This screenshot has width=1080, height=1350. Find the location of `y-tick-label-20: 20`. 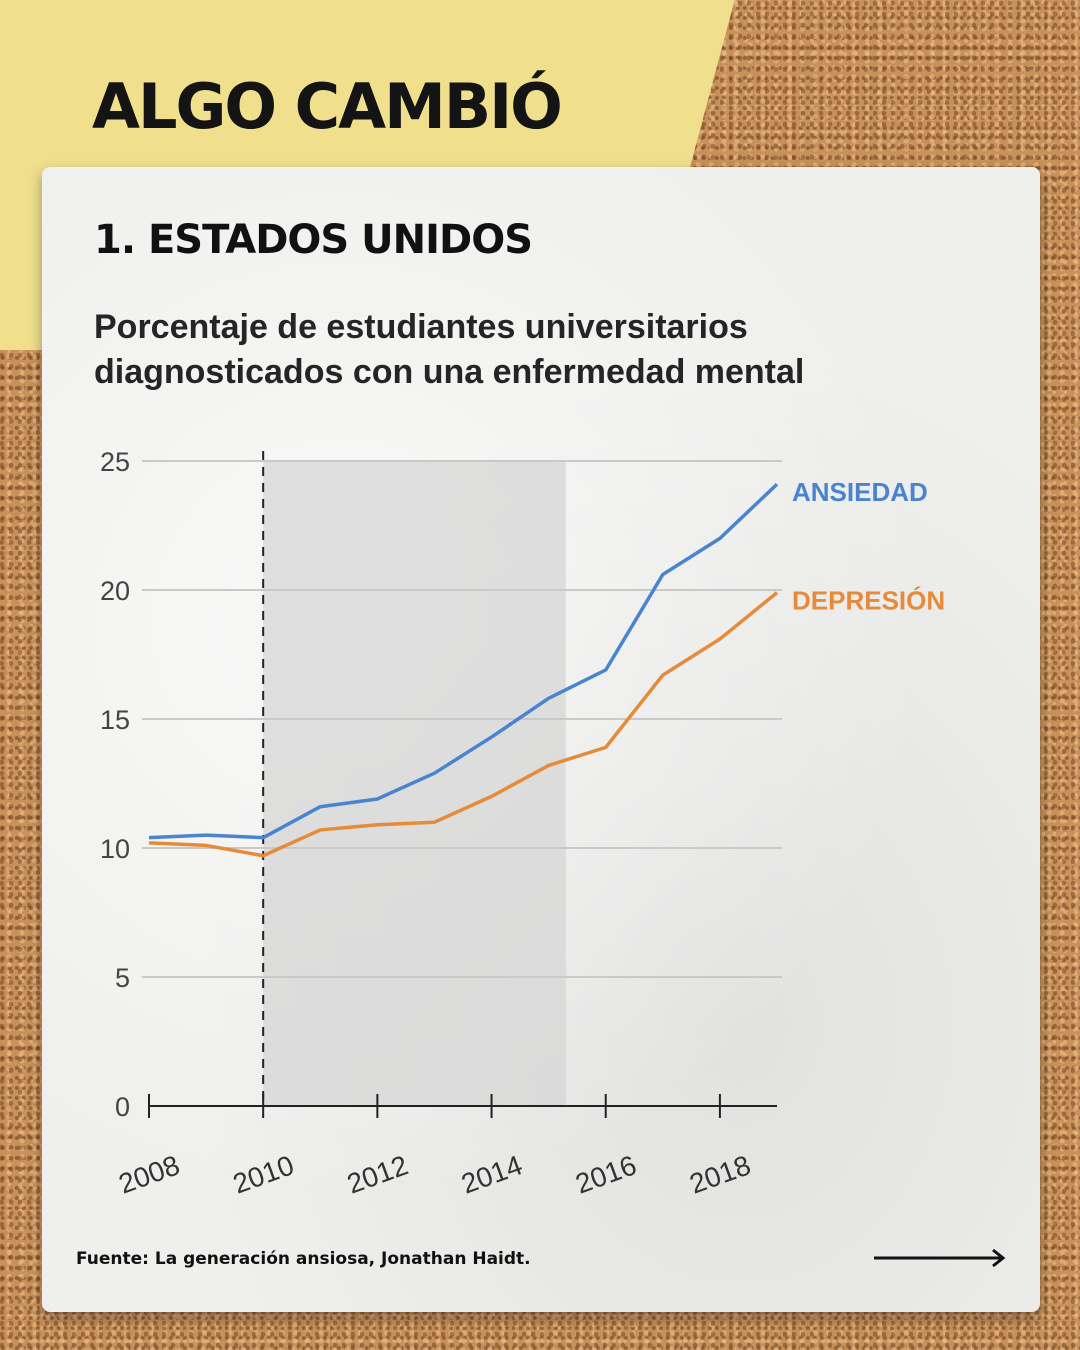

y-tick-label-20: 20 is located at coordinates (115, 591).